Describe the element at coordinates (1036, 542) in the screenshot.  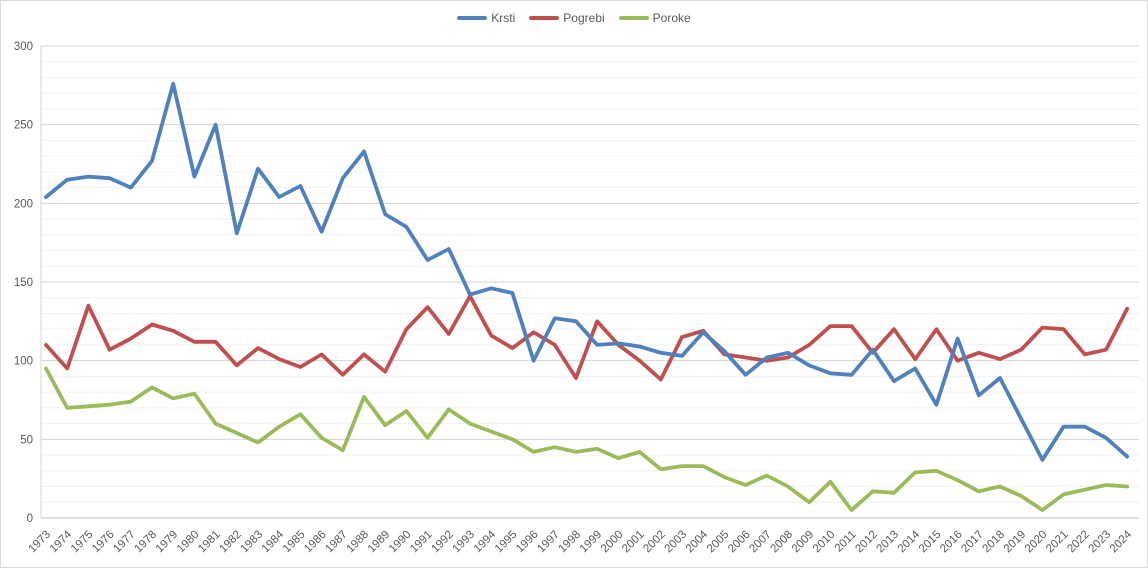
I see `x-axis-tick-label: 2020` at that location.